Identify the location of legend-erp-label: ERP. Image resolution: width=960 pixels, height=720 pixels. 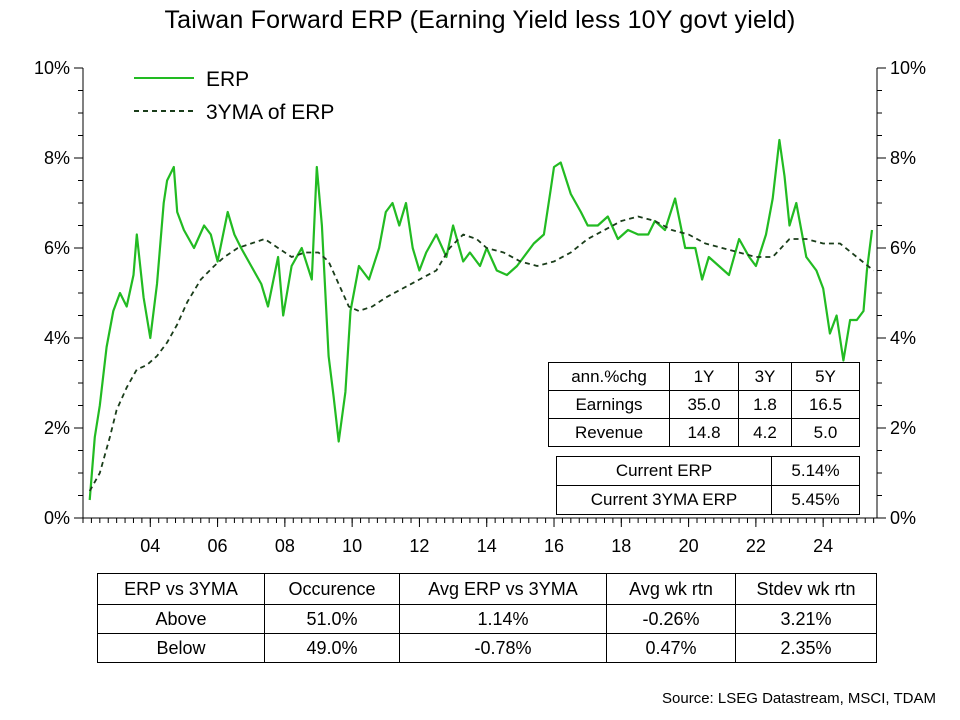
(227, 79).